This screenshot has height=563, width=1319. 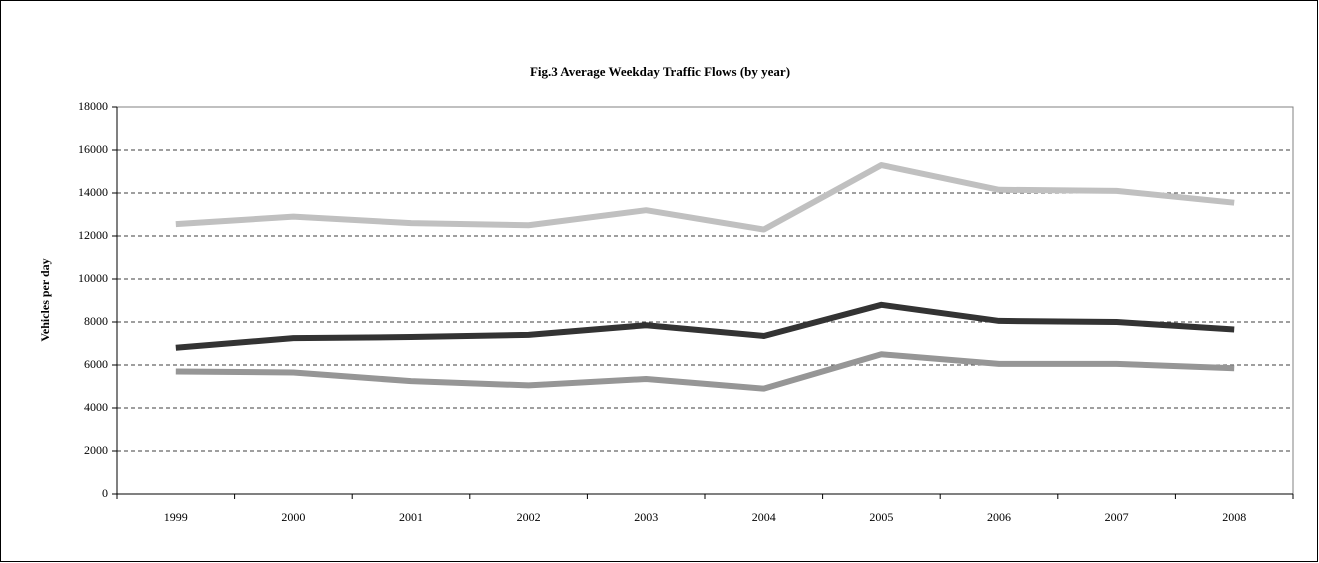 What do you see at coordinates (411, 517) in the screenshot?
I see `x-tick-label: 2001` at bounding box center [411, 517].